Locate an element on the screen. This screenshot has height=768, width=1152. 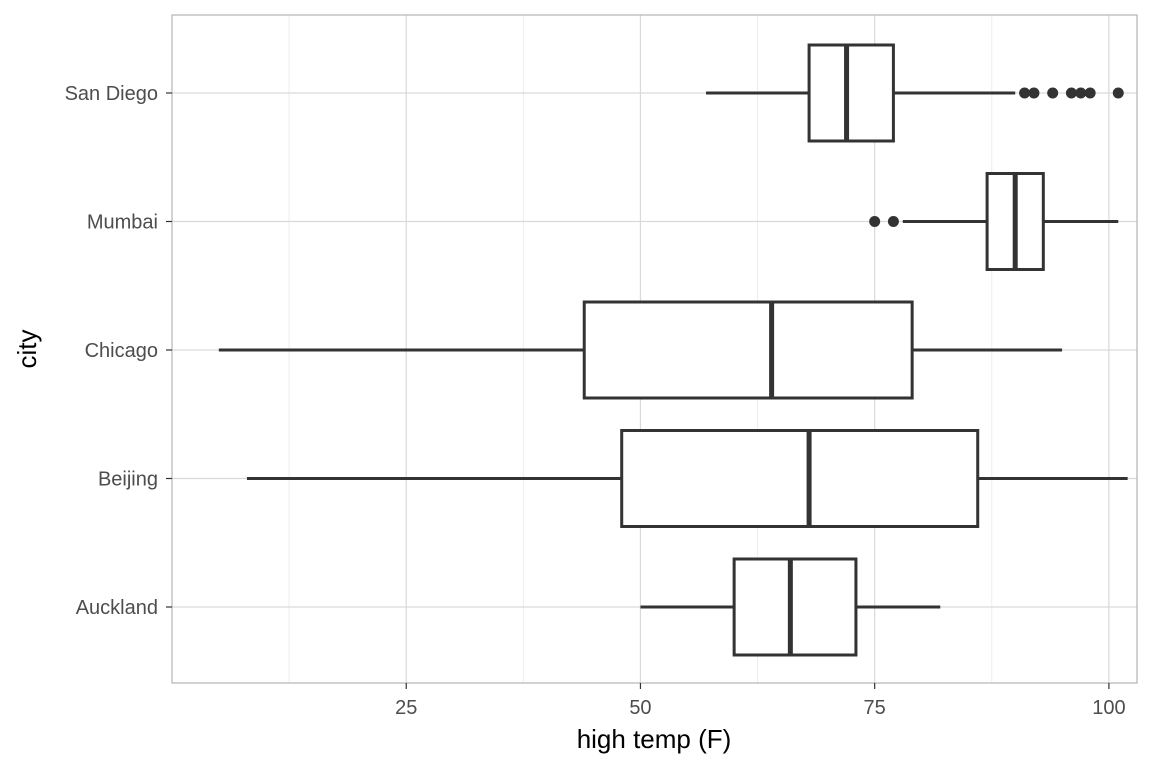
box-group-auckland is located at coordinates (790, 607).